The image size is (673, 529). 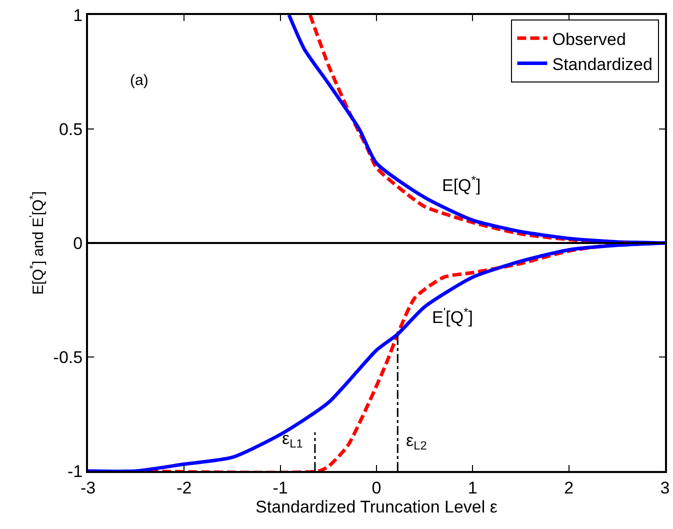 What do you see at coordinates (75, 471) in the screenshot?
I see `y-tick-label: -1` at bounding box center [75, 471].